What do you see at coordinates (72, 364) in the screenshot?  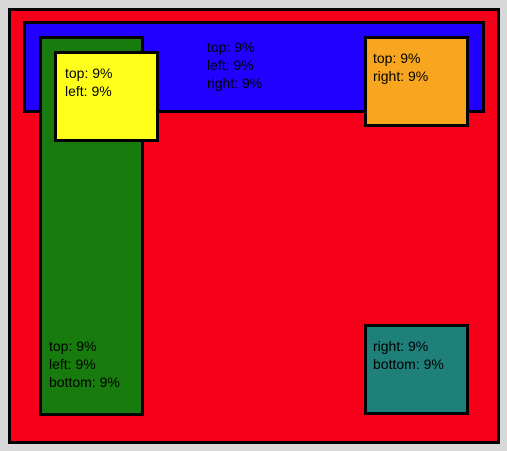 I see `green-box-line-2: left: 9%` at bounding box center [72, 364].